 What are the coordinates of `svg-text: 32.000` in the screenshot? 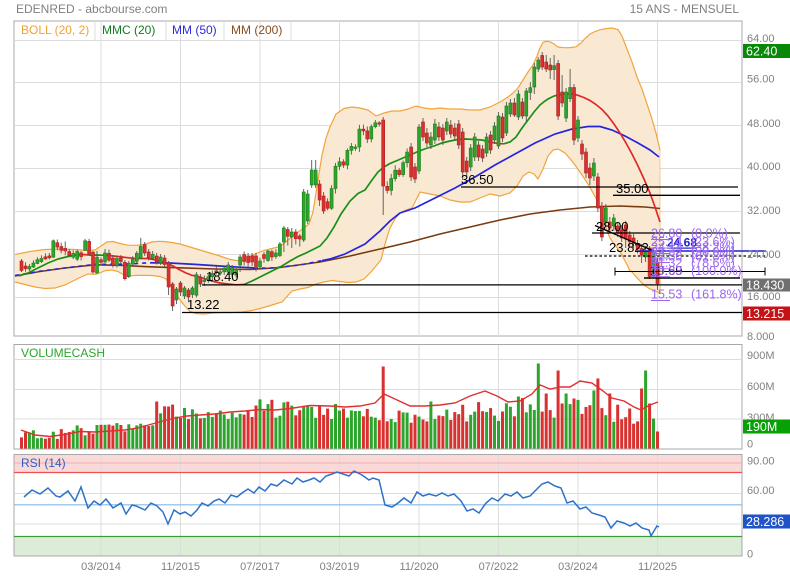 It's located at (764, 211).